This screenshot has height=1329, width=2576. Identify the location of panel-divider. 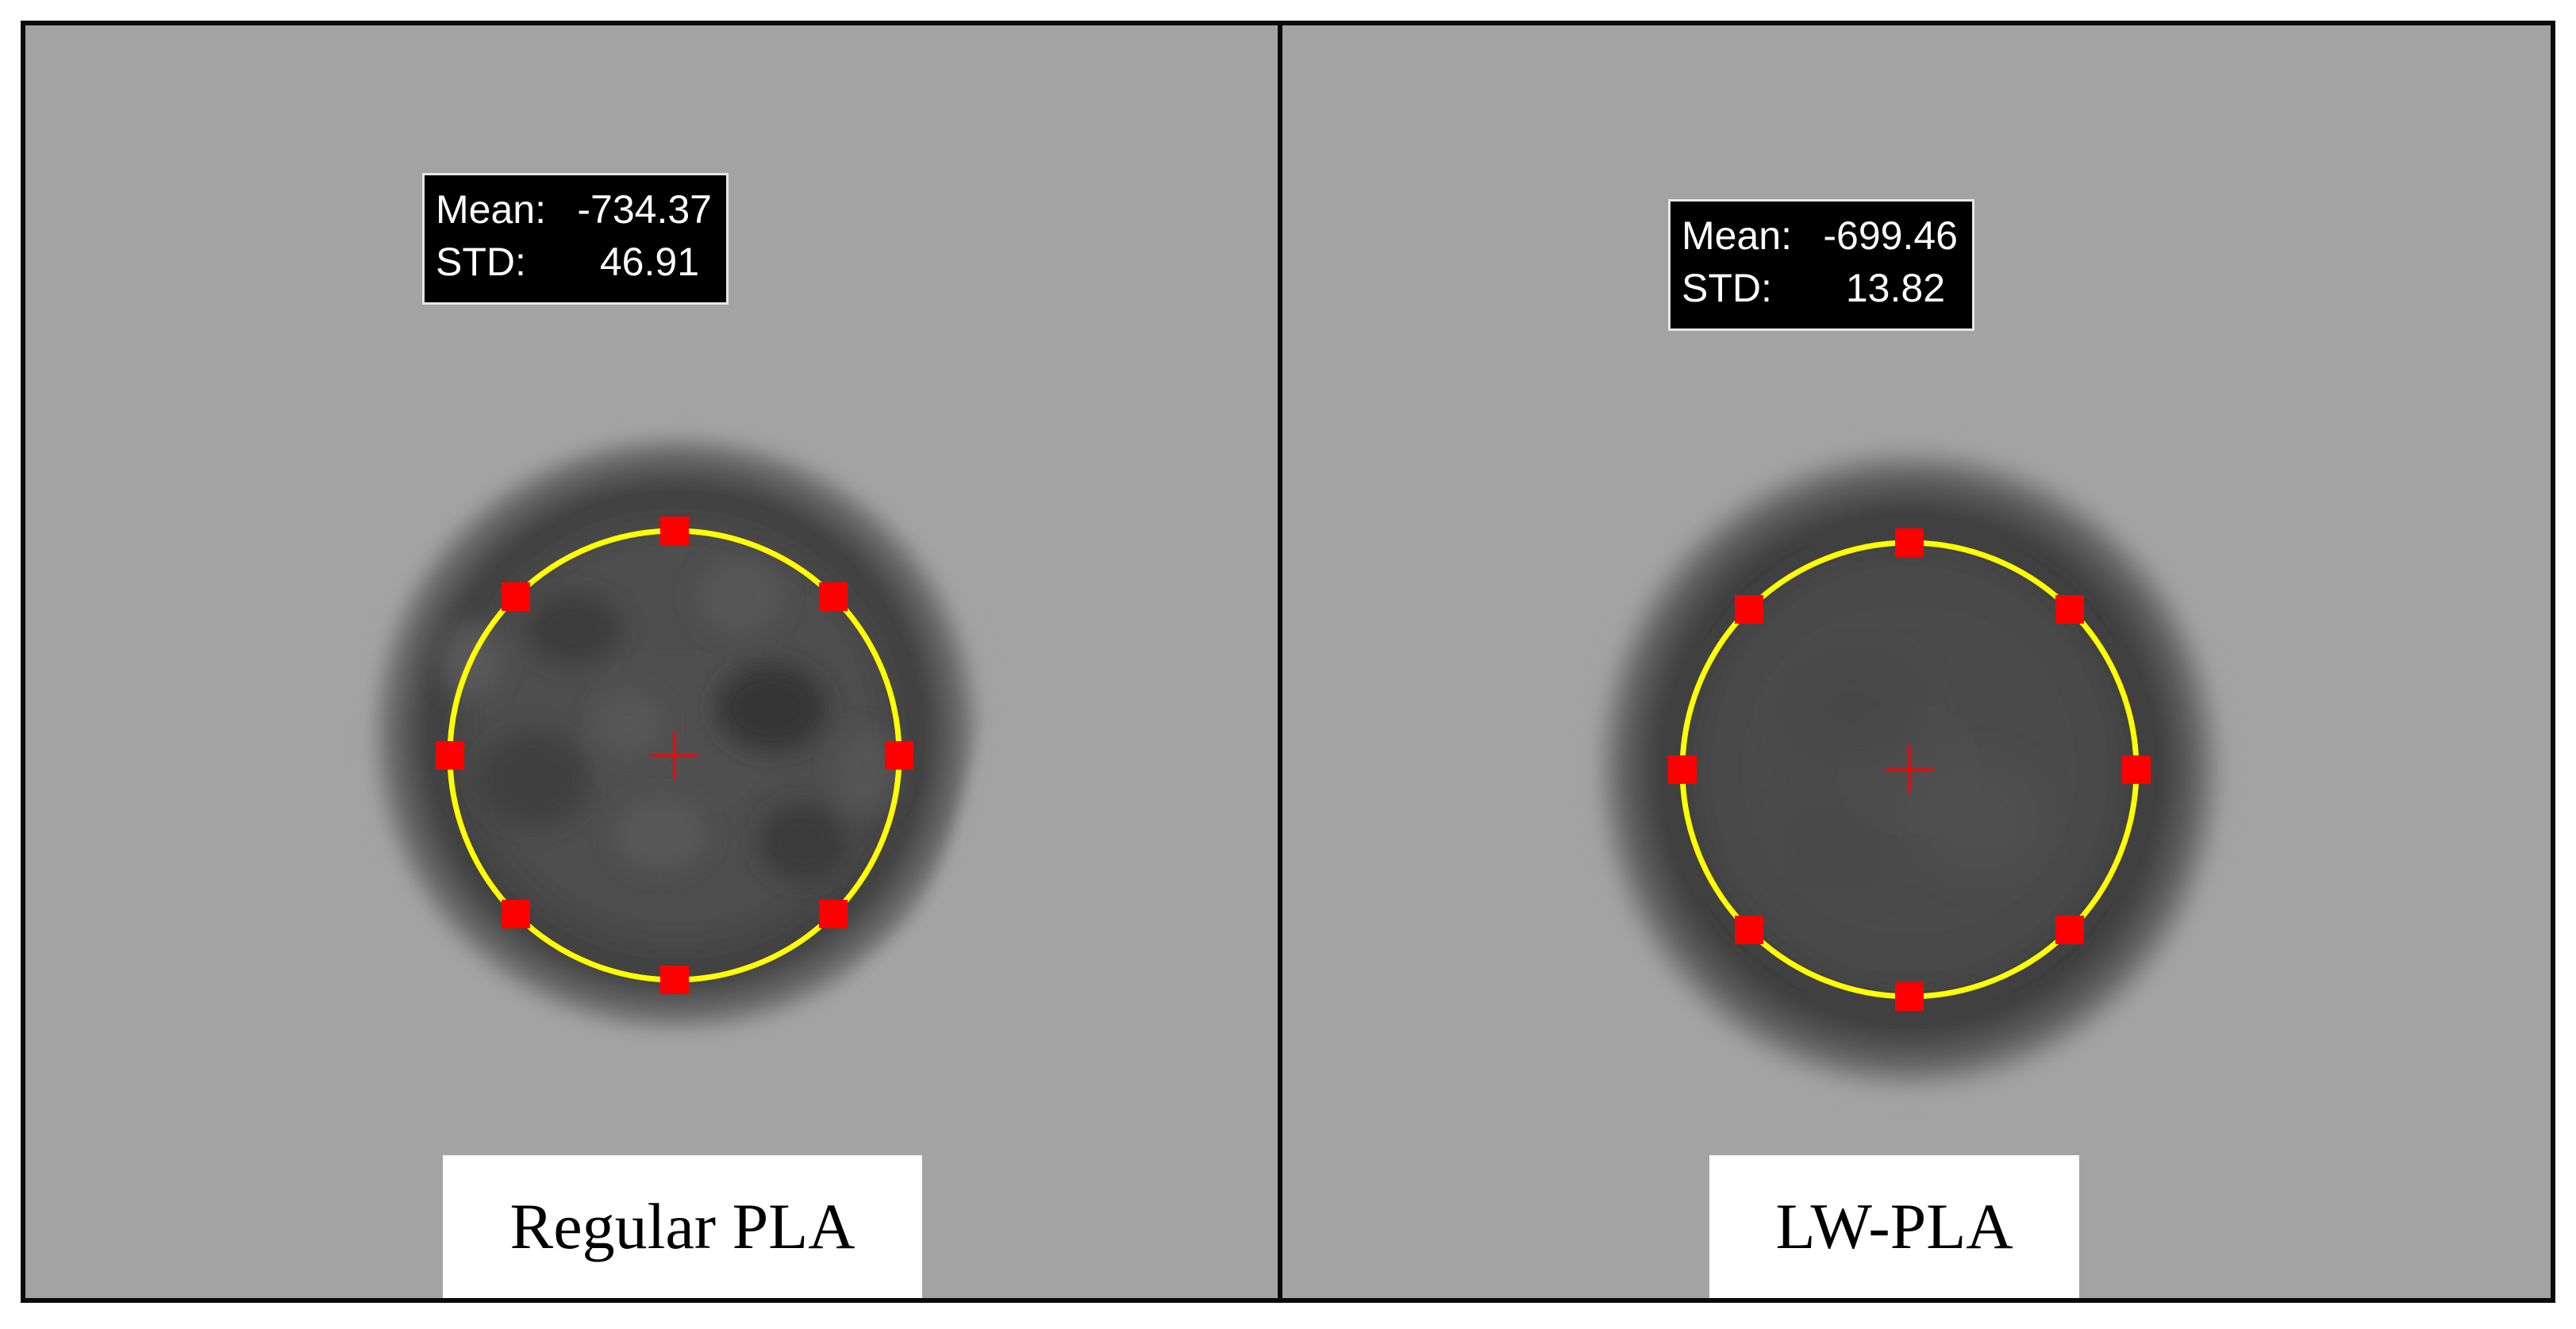
(1280, 661).